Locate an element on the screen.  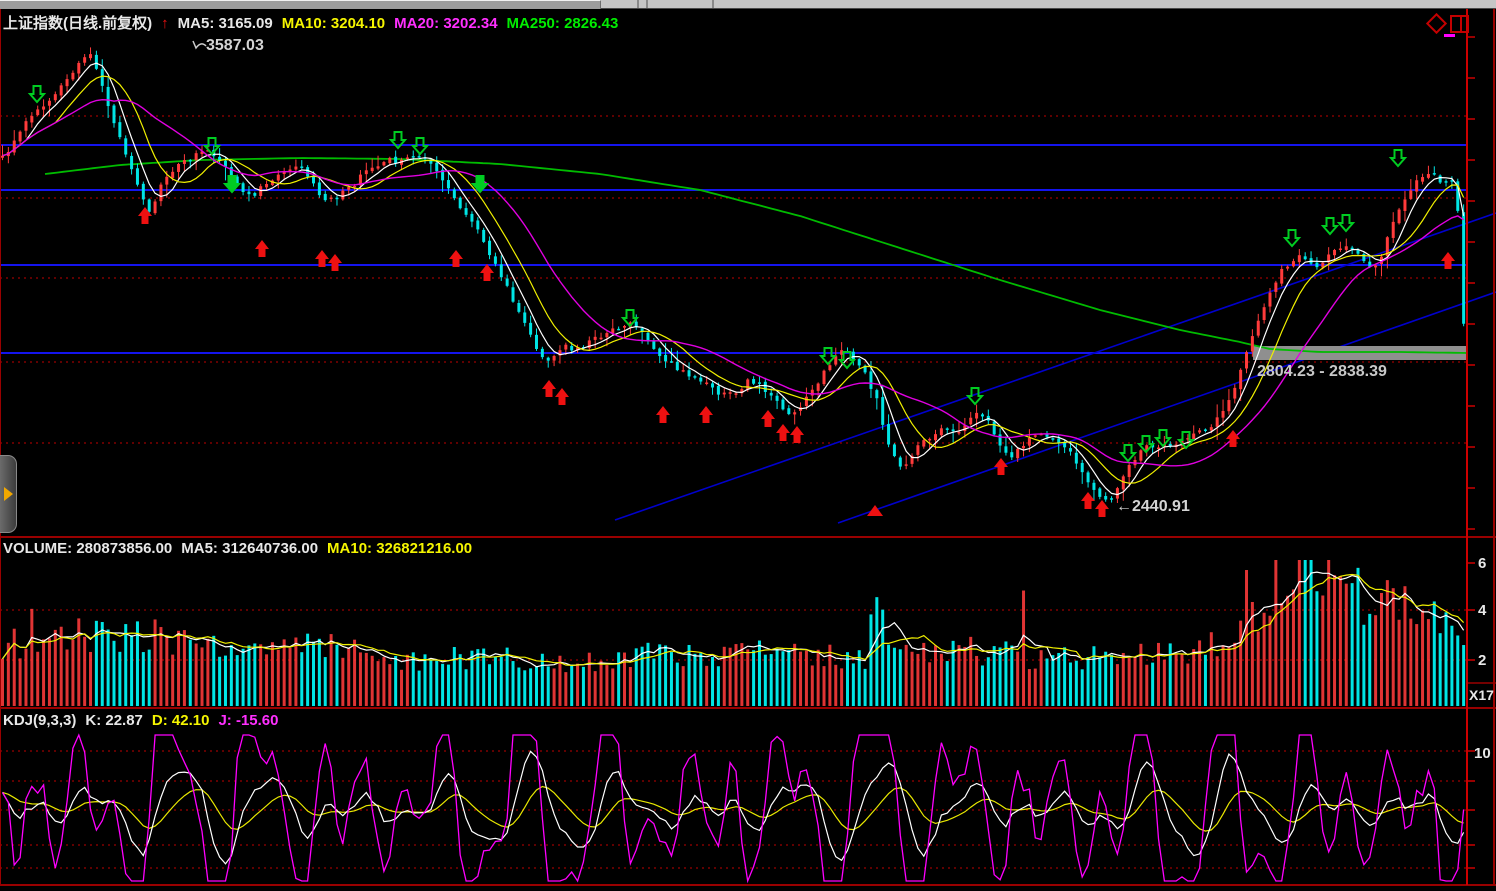
split-window-icon is located at coordinates (1459, 24).